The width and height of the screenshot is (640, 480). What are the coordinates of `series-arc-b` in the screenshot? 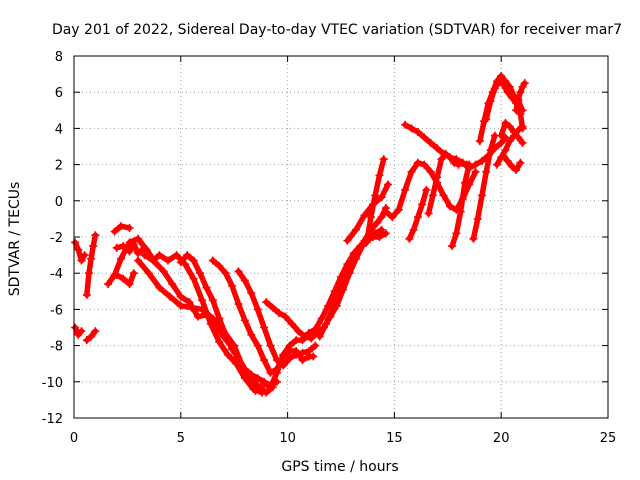 It's located at (78, 331).